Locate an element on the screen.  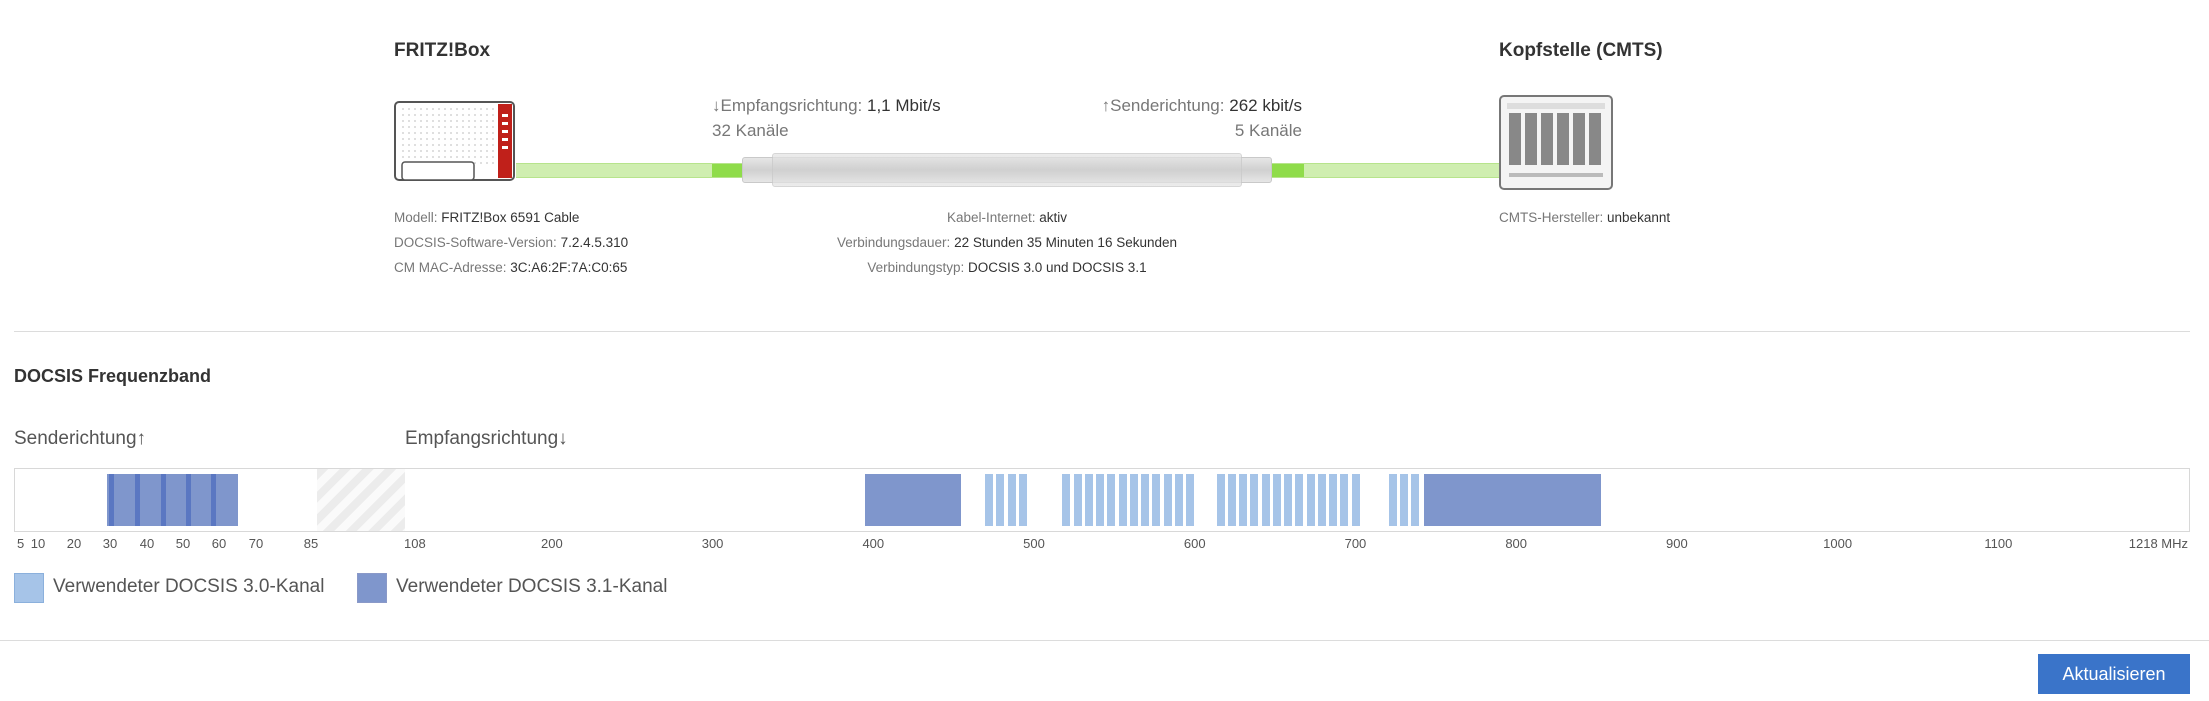
cmts-title: Kopfstelle (CMTS) is located at coordinates (1581, 50).